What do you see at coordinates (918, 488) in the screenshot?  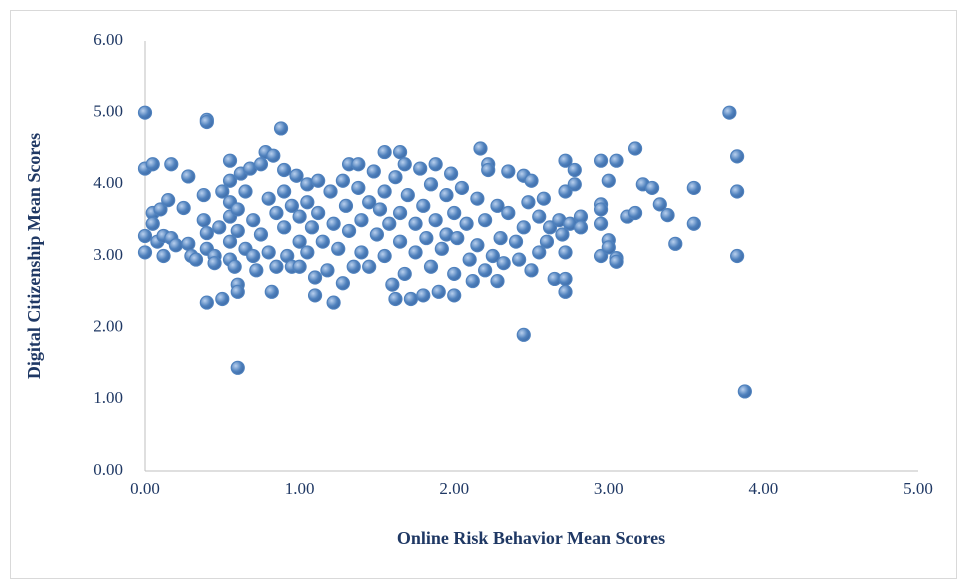 I see `x-tick-label: 5.00` at bounding box center [918, 488].